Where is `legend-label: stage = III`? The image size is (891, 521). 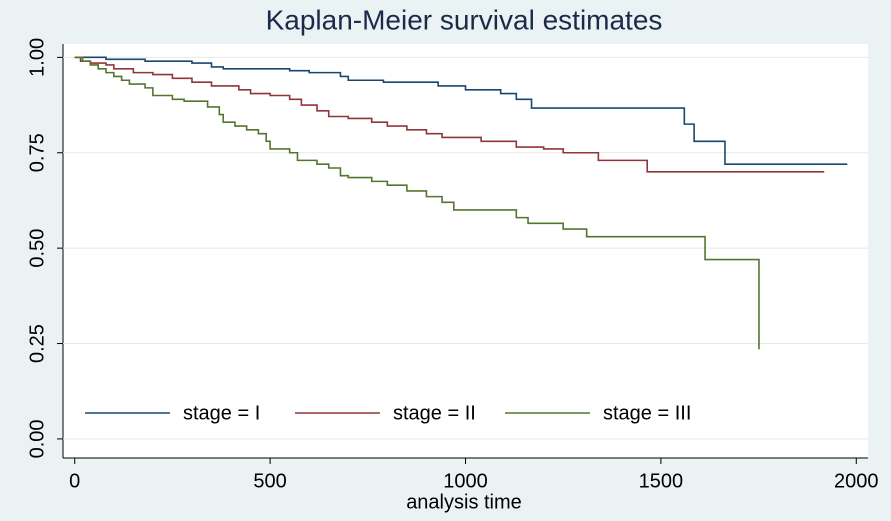
legend-label: stage = III is located at coordinates (647, 413).